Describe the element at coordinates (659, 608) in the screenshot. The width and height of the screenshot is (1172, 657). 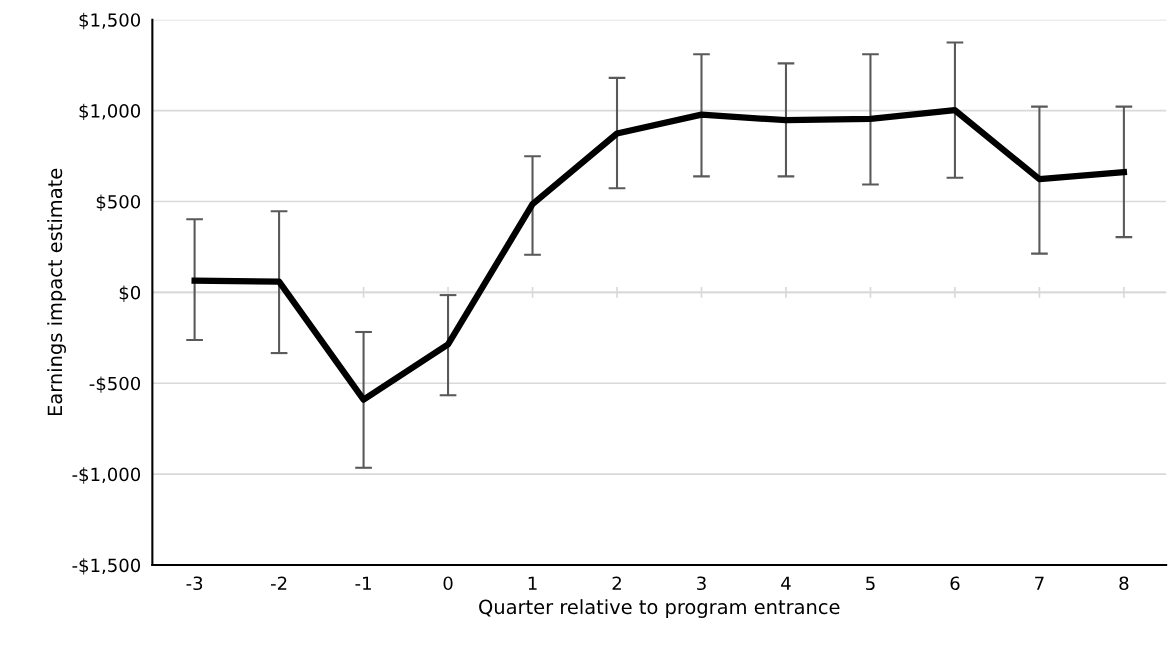
I see `x-axis-title: Quarter relative to program entrance` at that location.